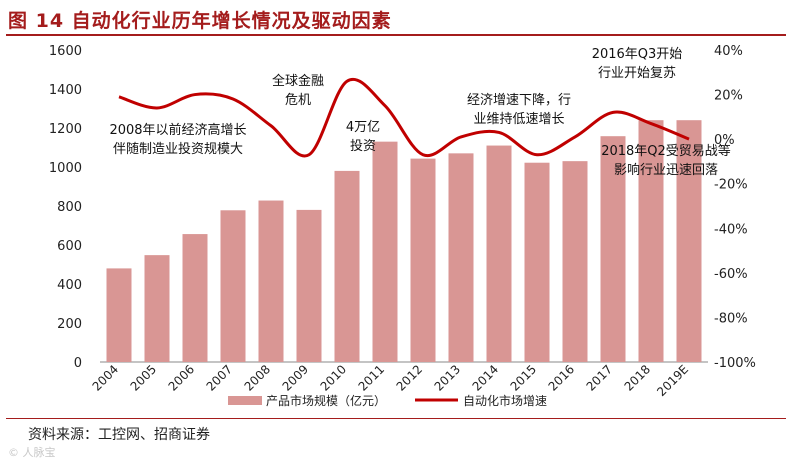  I want to click on annotation-a2018: 2018年Q2受贸易战等, so click(666, 151).